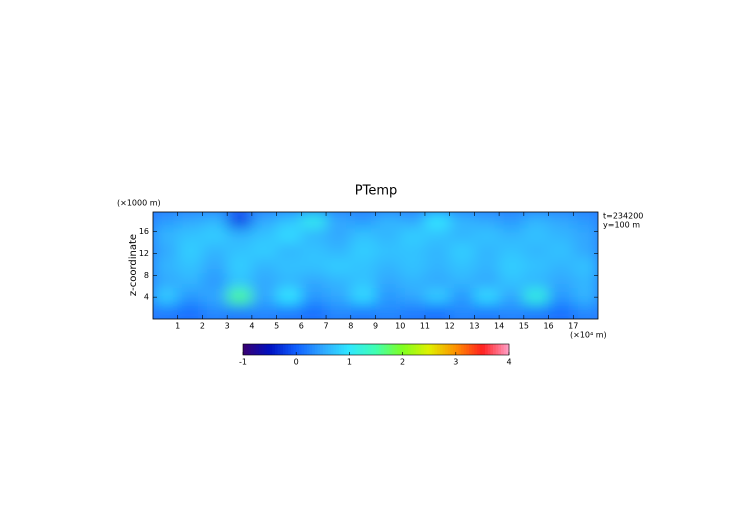 Image resolution: width=752 pixels, height=532 pixels. I want to click on colorbar-tick-label: -1, so click(243, 362).